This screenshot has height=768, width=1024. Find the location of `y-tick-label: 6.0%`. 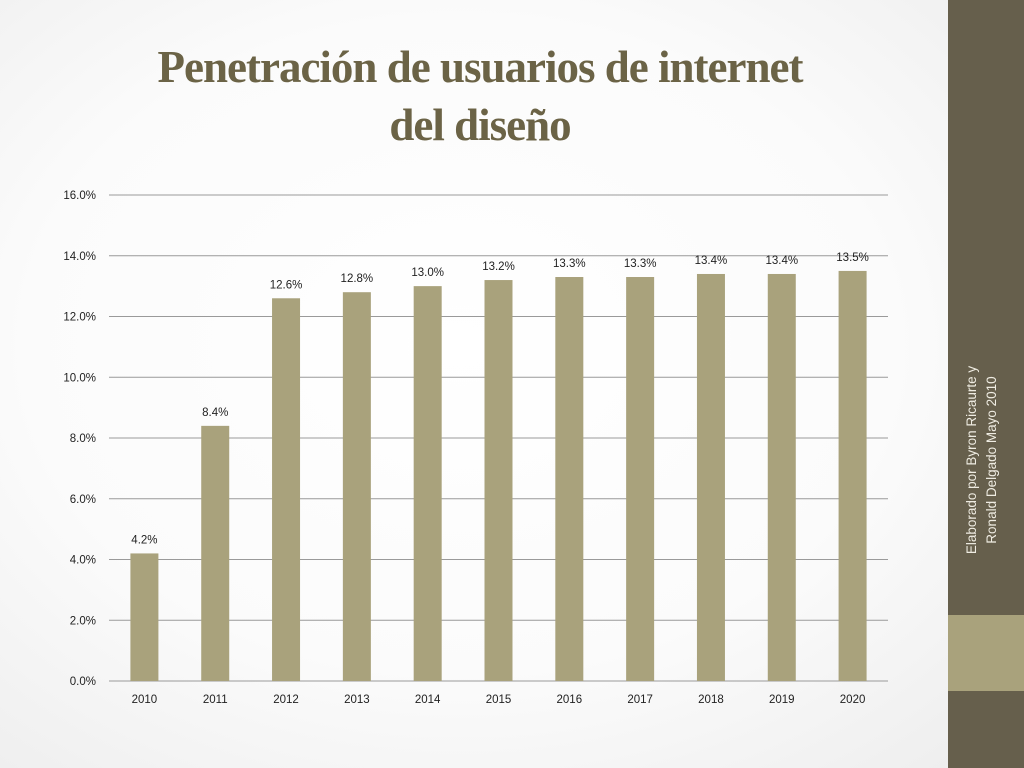

y-tick-label: 6.0% is located at coordinates (83, 500).